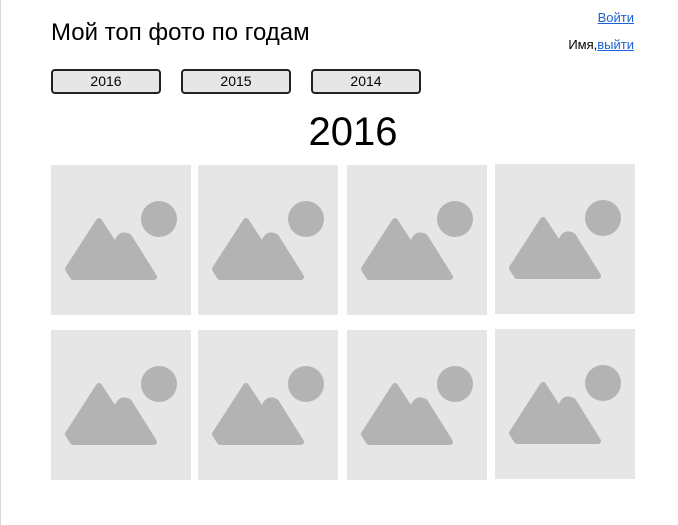 Image resolution: width=678 pixels, height=525 pixels. What do you see at coordinates (583, 44) in the screenshot?
I see `user-name: Имя,` at bounding box center [583, 44].